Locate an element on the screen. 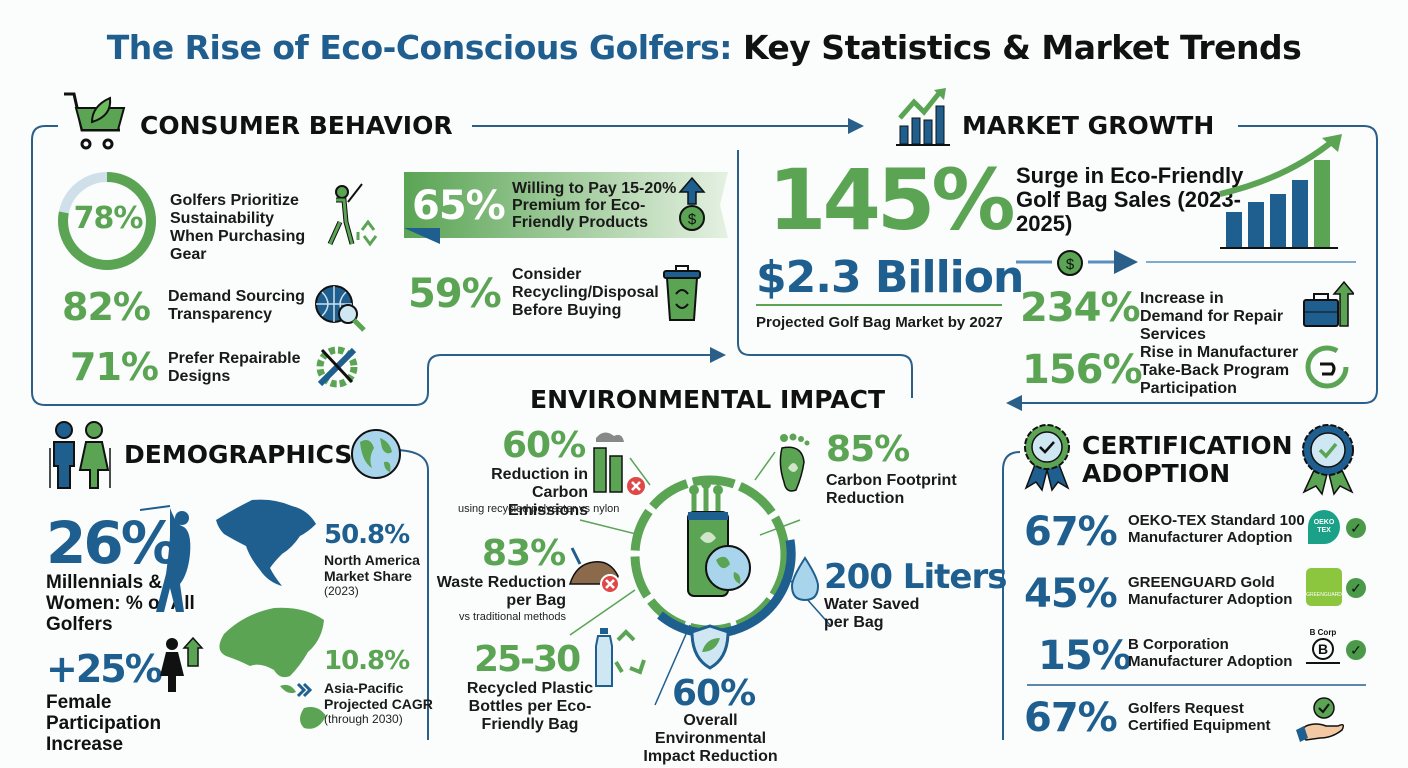  stat-label: Water Saved per Bag is located at coordinates (872, 613).